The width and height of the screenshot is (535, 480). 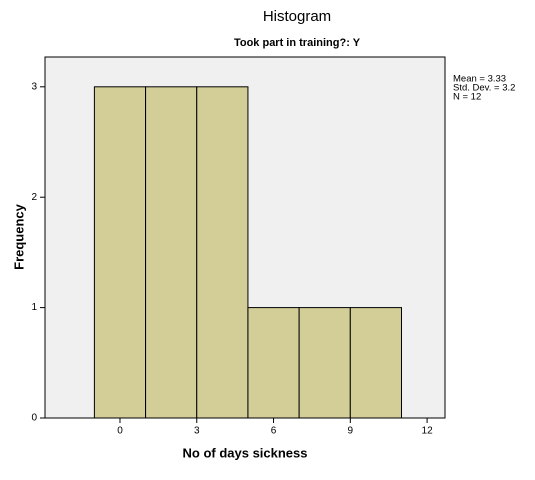 I want to click on y-tick-label: 2, so click(x=34, y=197).